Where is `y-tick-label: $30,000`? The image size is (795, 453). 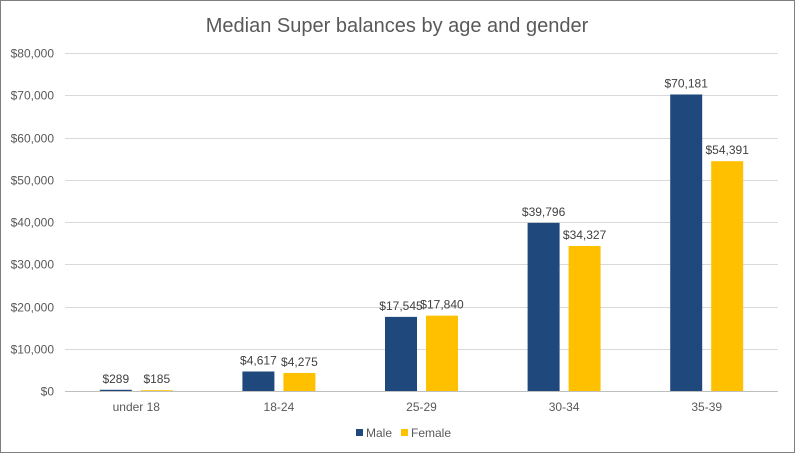
y-tick-label: $30,000 is located at coordinates (33, 265).